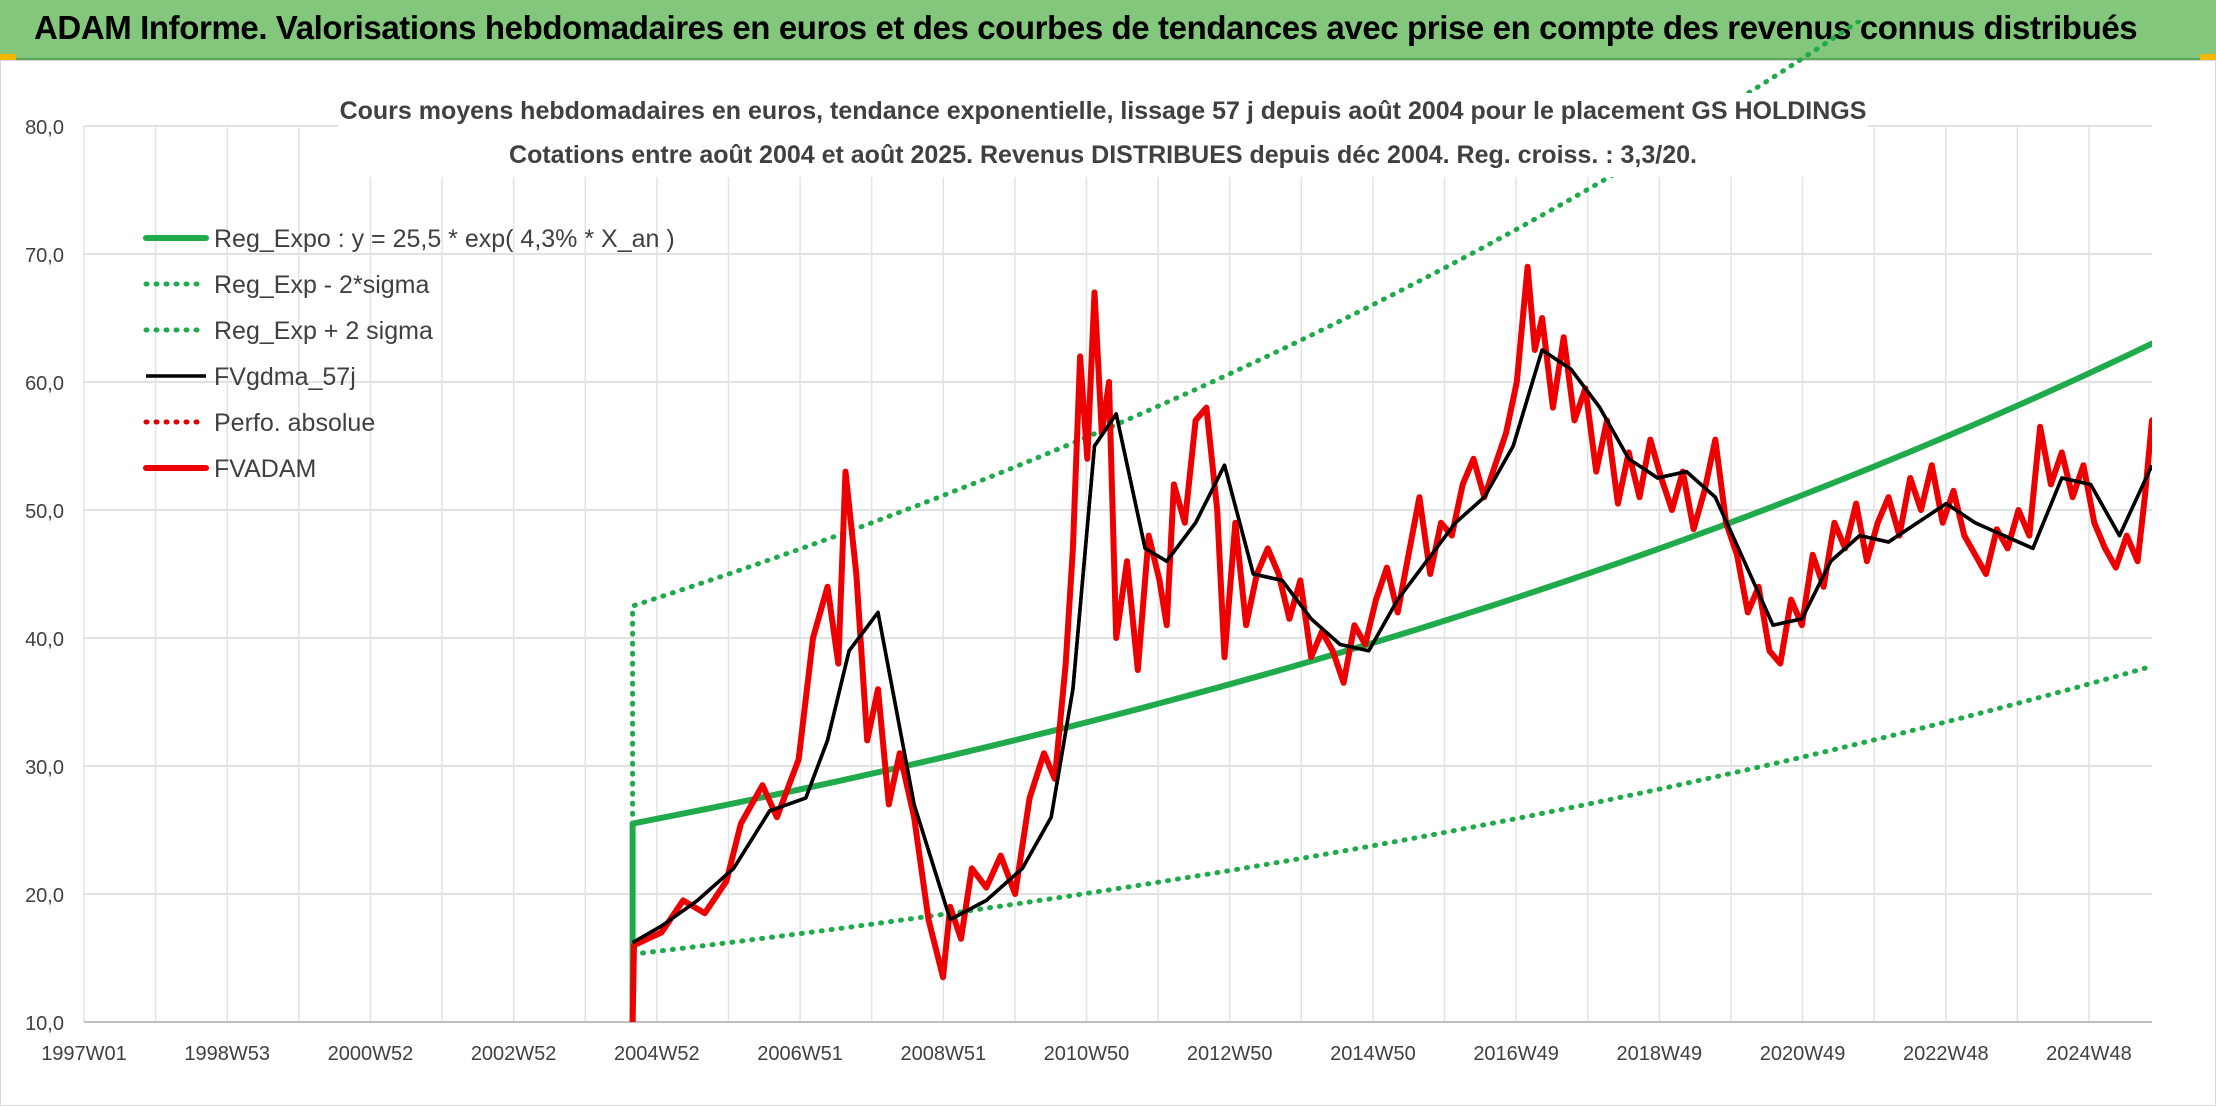 Image resolution: width=2216 pixels, height=1106 pixels. What do you see at coordinates (1373, 1054) in the screenshot?
I see `x-tick-label: 2014W50` at bounding box center [1373, 1054].